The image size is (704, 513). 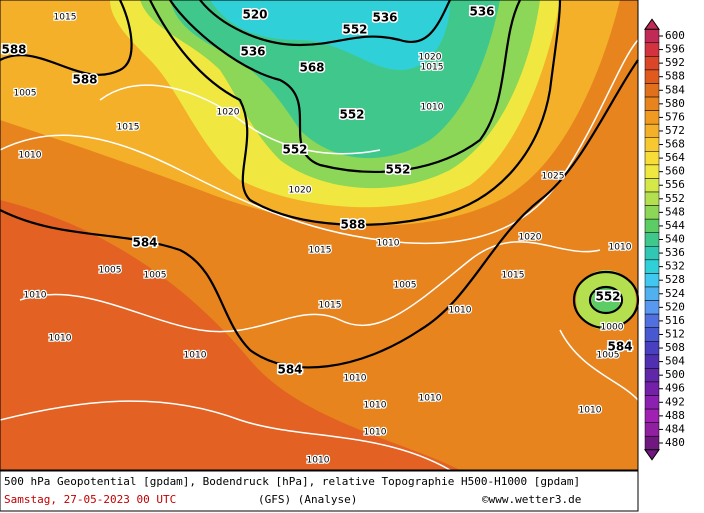 I want to click on colorbar-label: 524, so click(x=675, y=293).